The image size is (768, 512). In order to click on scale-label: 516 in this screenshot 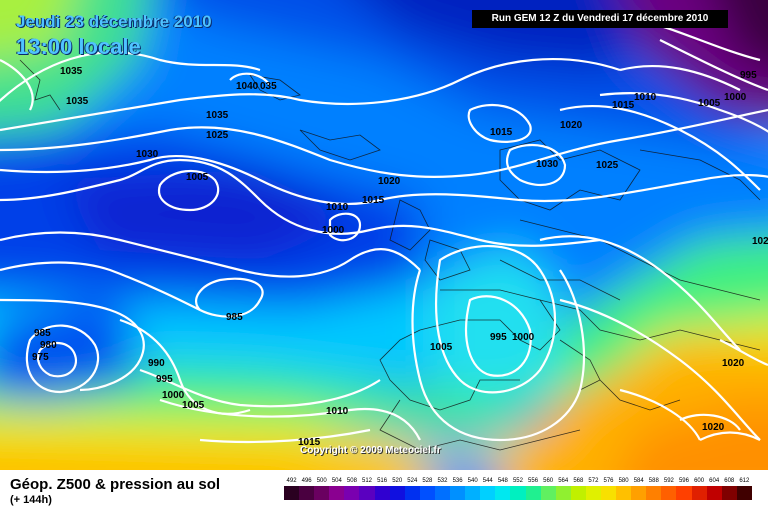, I will do `click(382, 481)`.